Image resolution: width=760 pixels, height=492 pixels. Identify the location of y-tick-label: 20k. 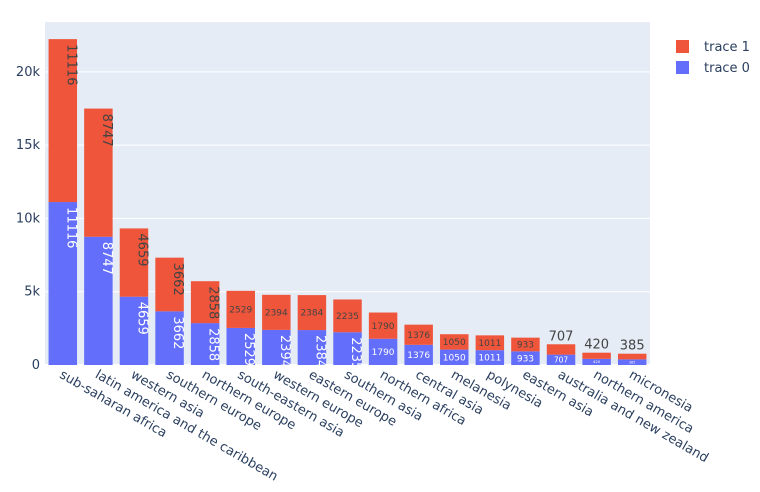
(28, 72).